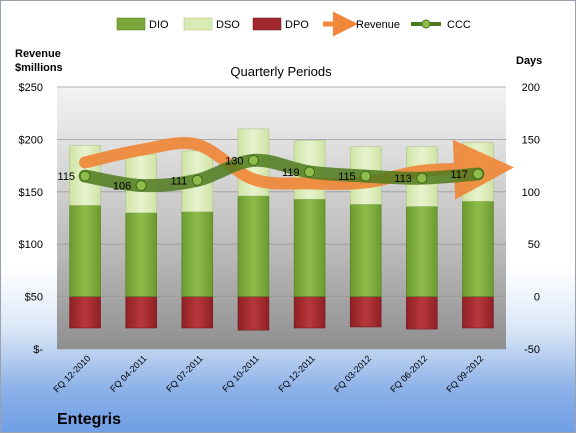 Image resolution: width=576 pixels, height=433 pixels. Describe the element at coordinates (131, 24) in the screenshot. I see `legend-swatch-dio` at that location.